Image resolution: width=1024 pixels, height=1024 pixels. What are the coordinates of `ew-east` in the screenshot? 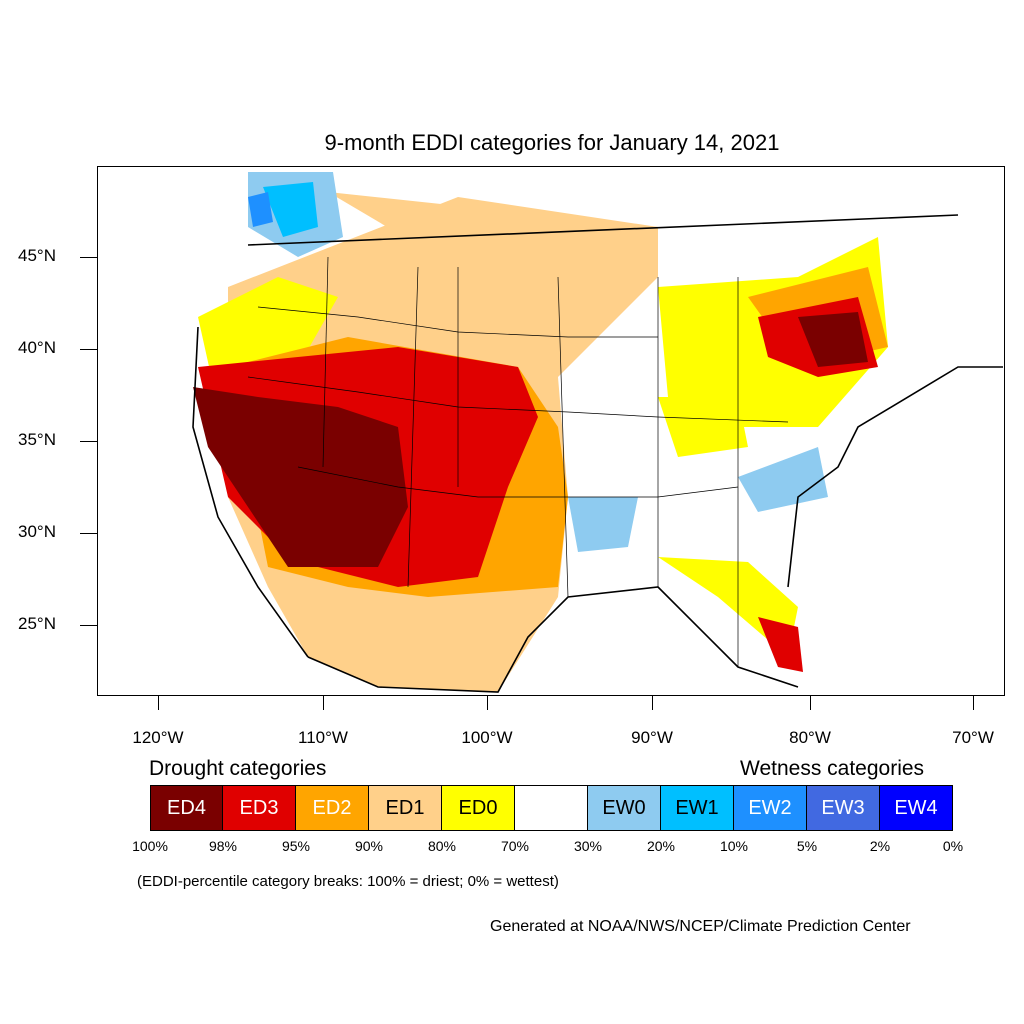 It's located at (783, 479).